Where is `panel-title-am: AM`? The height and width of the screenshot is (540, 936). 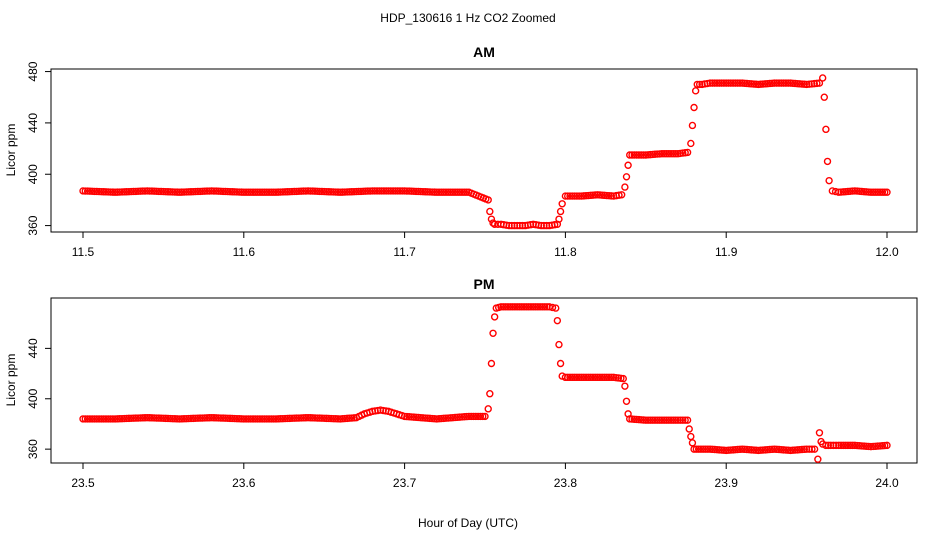
panel-title-am: AM is located at coordinates (484, 52).